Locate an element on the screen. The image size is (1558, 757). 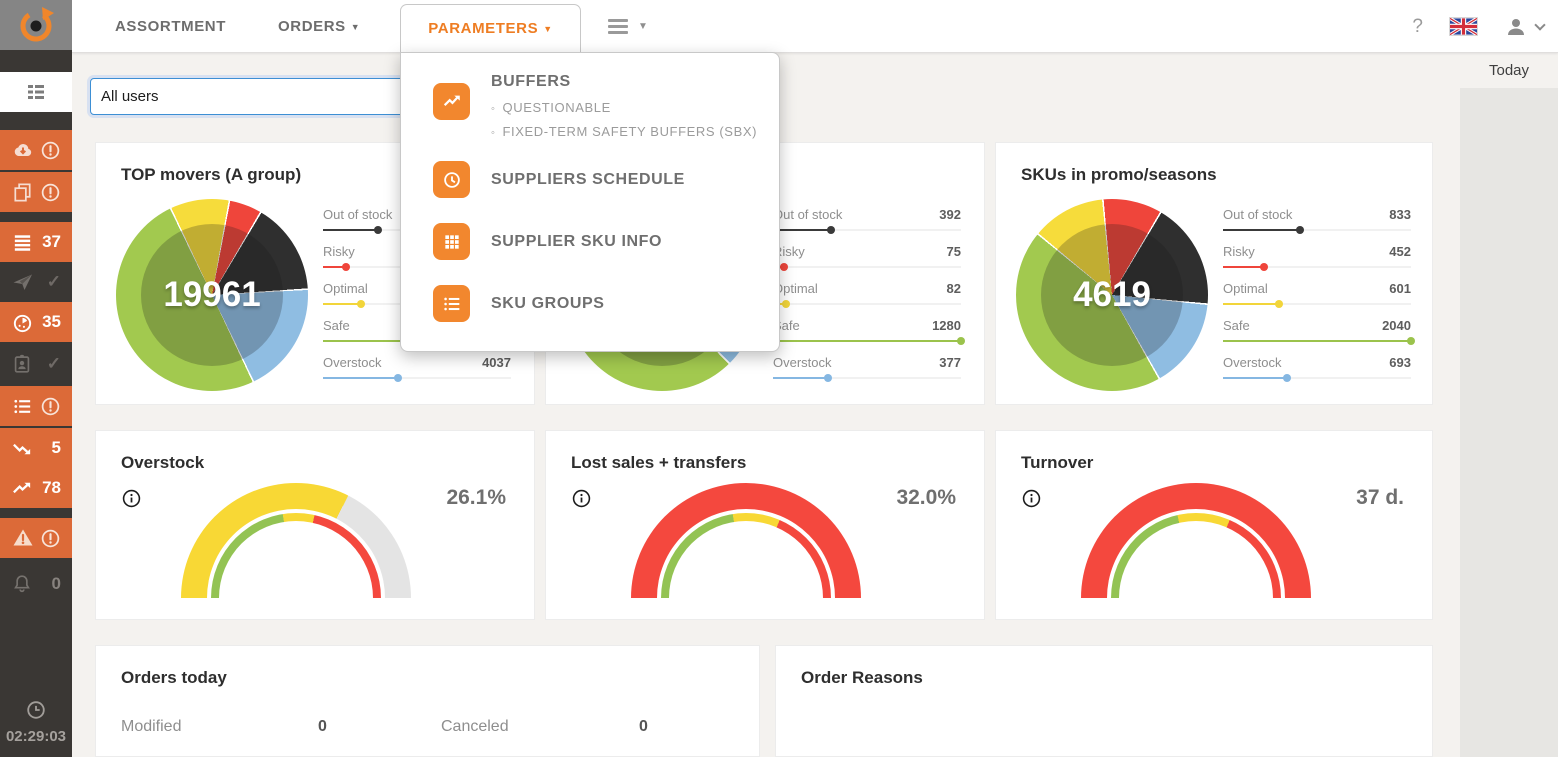
legend-value: 1280 is located at coordinates (946, 325).